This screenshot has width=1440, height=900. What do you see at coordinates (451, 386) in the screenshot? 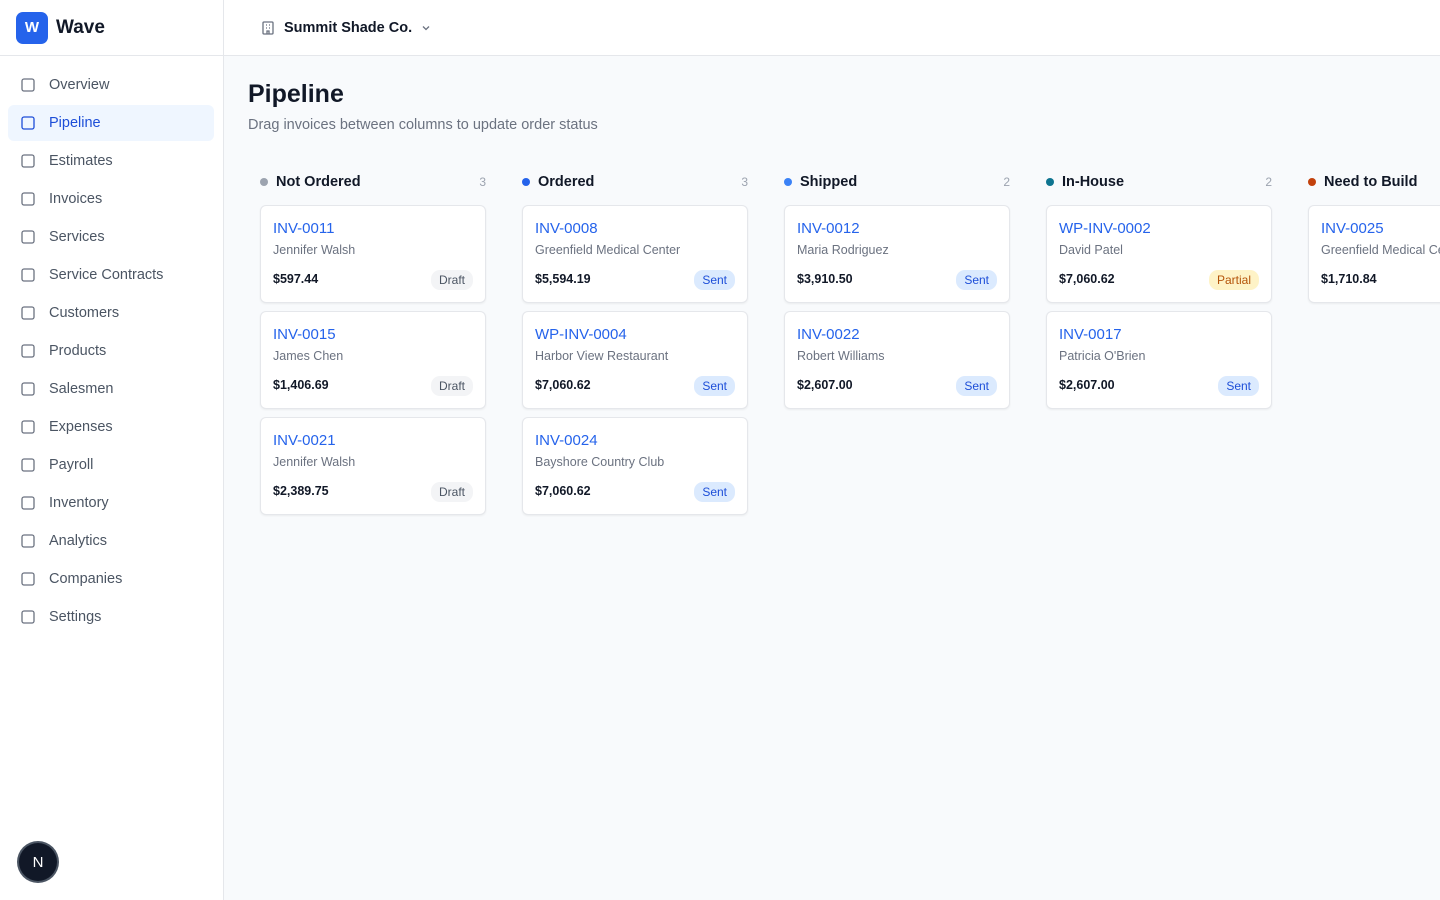
I see `status-badge: Draft` at bounding box center [451, 386].